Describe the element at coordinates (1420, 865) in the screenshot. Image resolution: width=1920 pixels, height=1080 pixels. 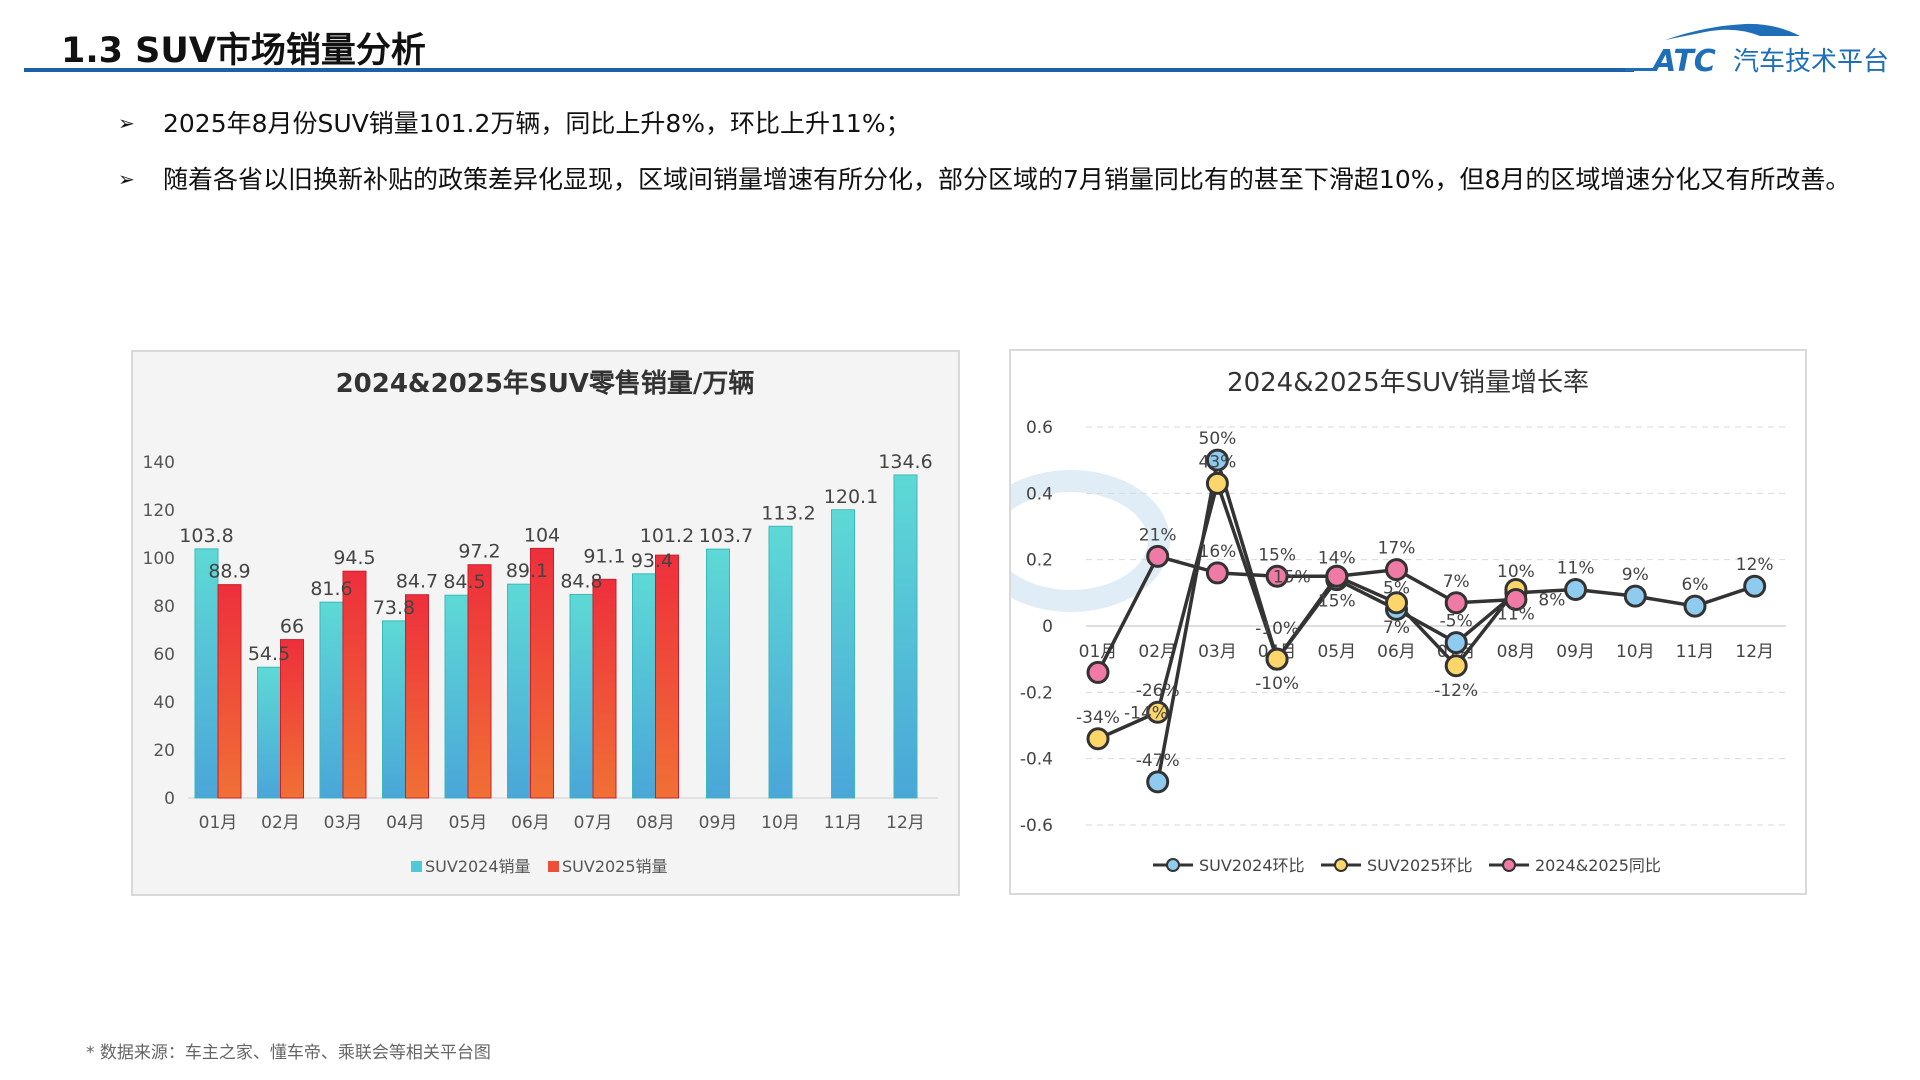
I see `legend-label: SUV2025环比` at that location.